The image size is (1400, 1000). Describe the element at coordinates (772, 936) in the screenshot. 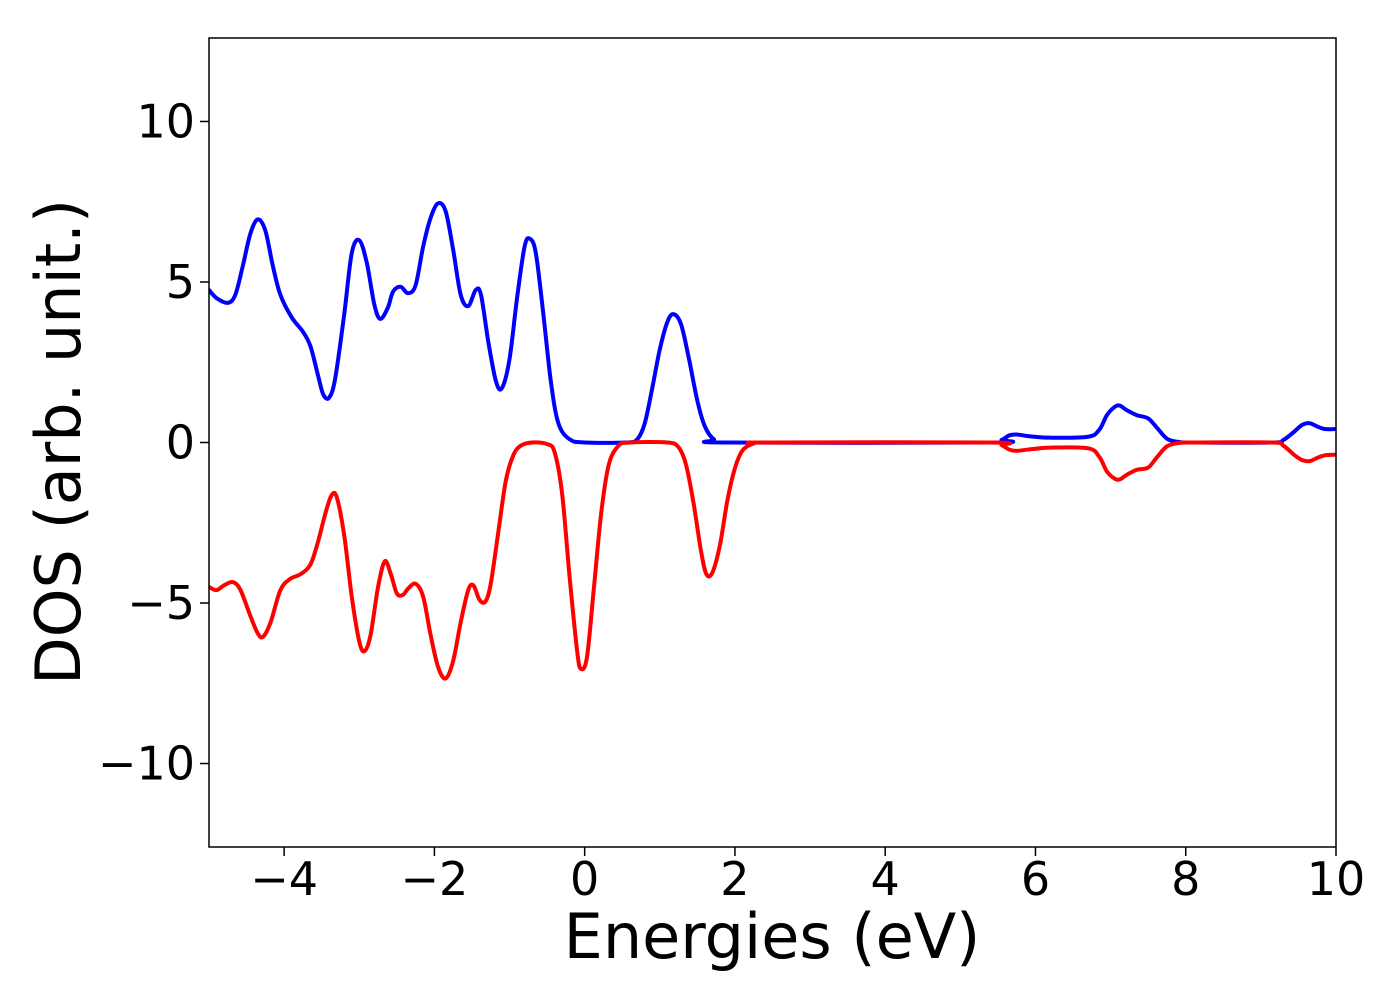

I see `x-axis-title: Energies (eV)` at that location.